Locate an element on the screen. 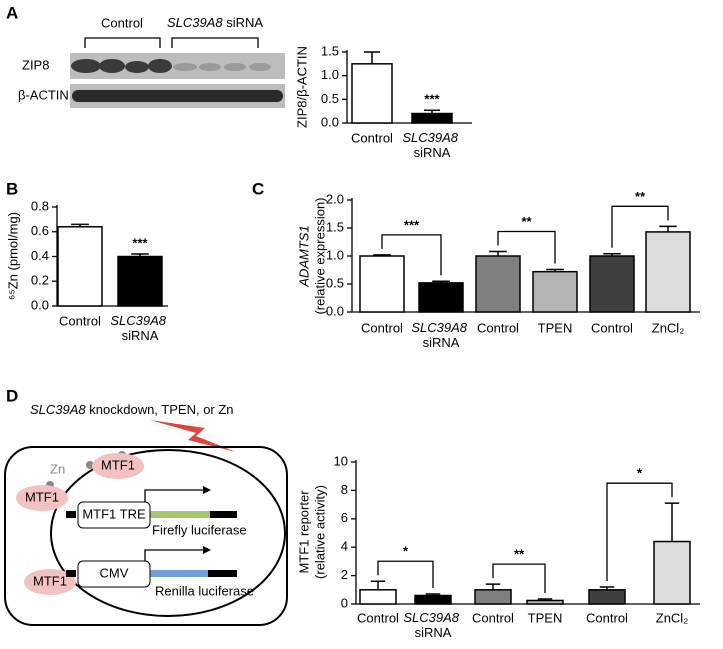 The image size is (723, 649). y-axis-label: (relative activity) is located at coordinates (319, 532).